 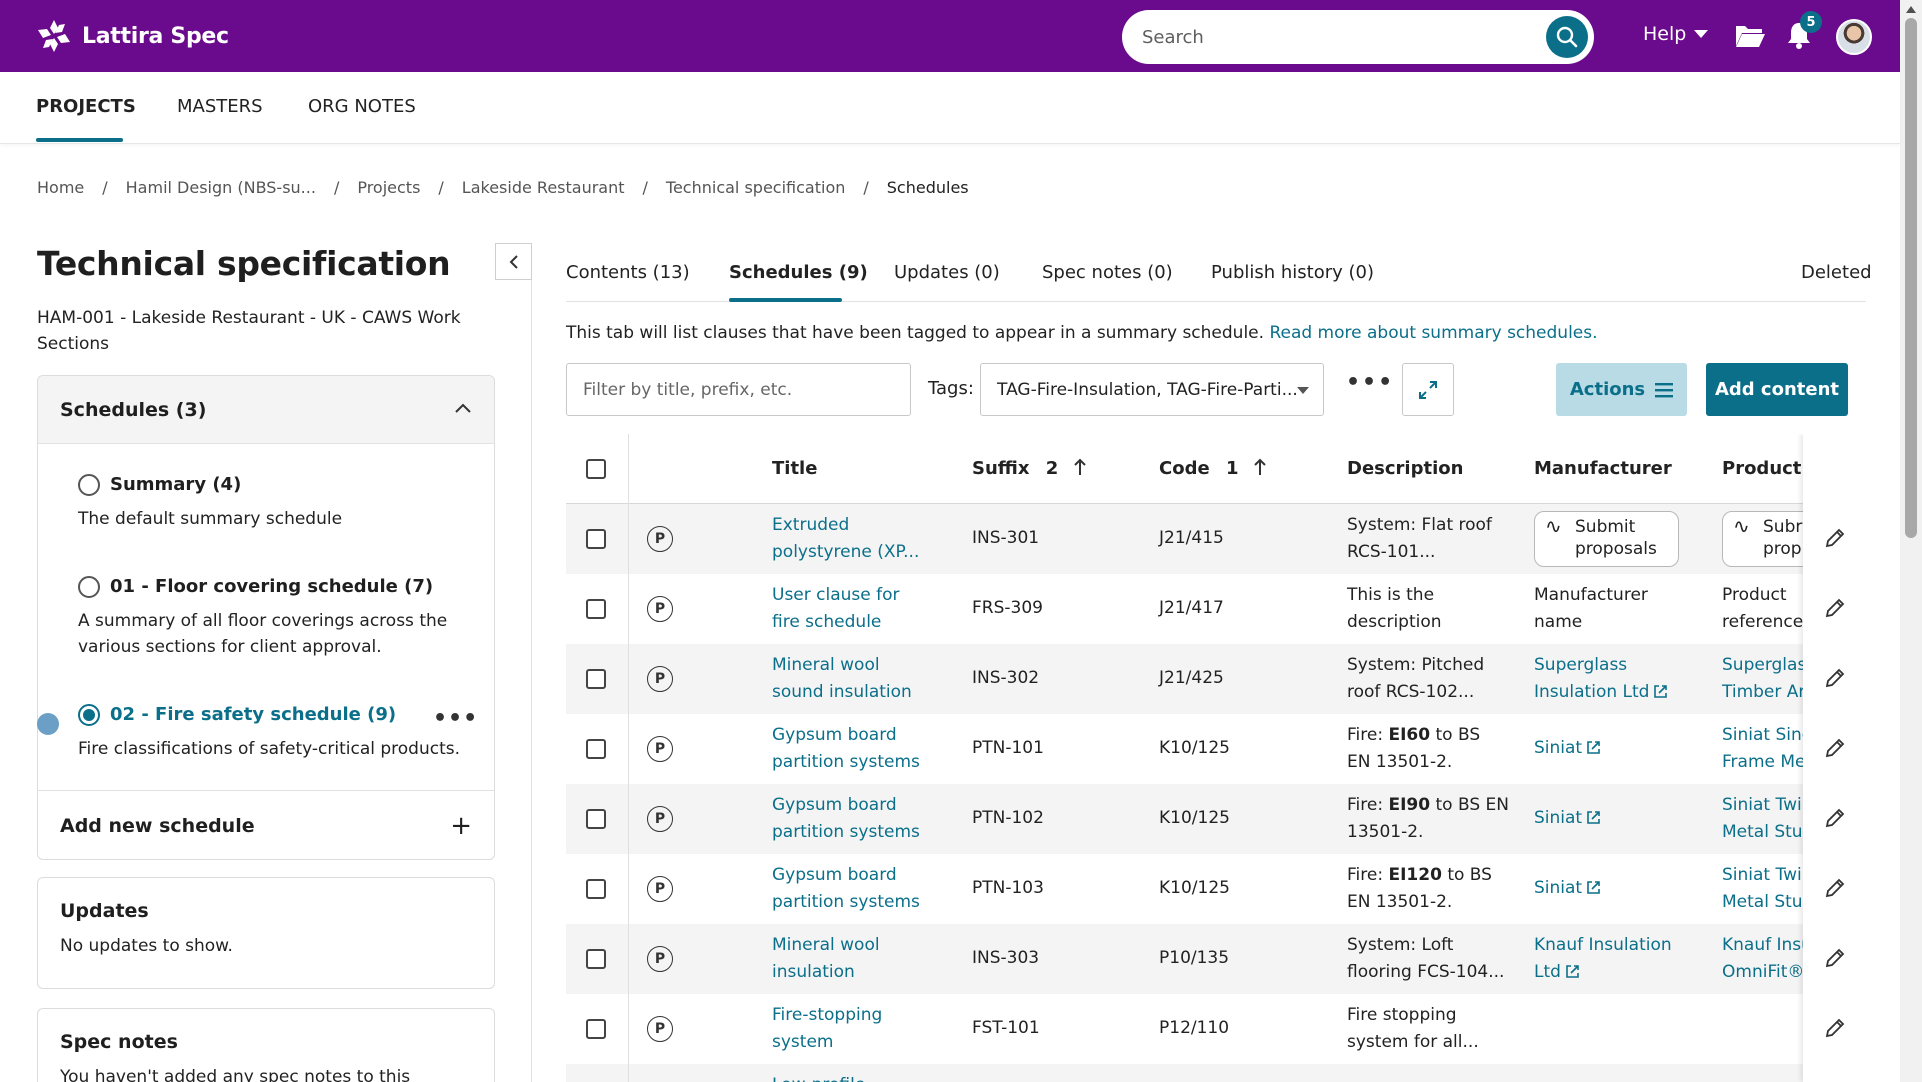 I want to click on manufacturer-link: Knauf Insulation Ltd, so click(x=1603, y=959).